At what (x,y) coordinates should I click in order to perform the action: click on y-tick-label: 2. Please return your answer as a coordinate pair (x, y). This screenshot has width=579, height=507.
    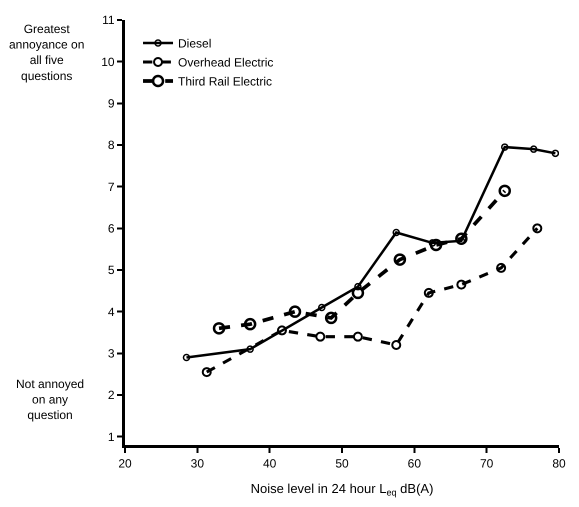
    Looking at the image, I should click on (111, 395).